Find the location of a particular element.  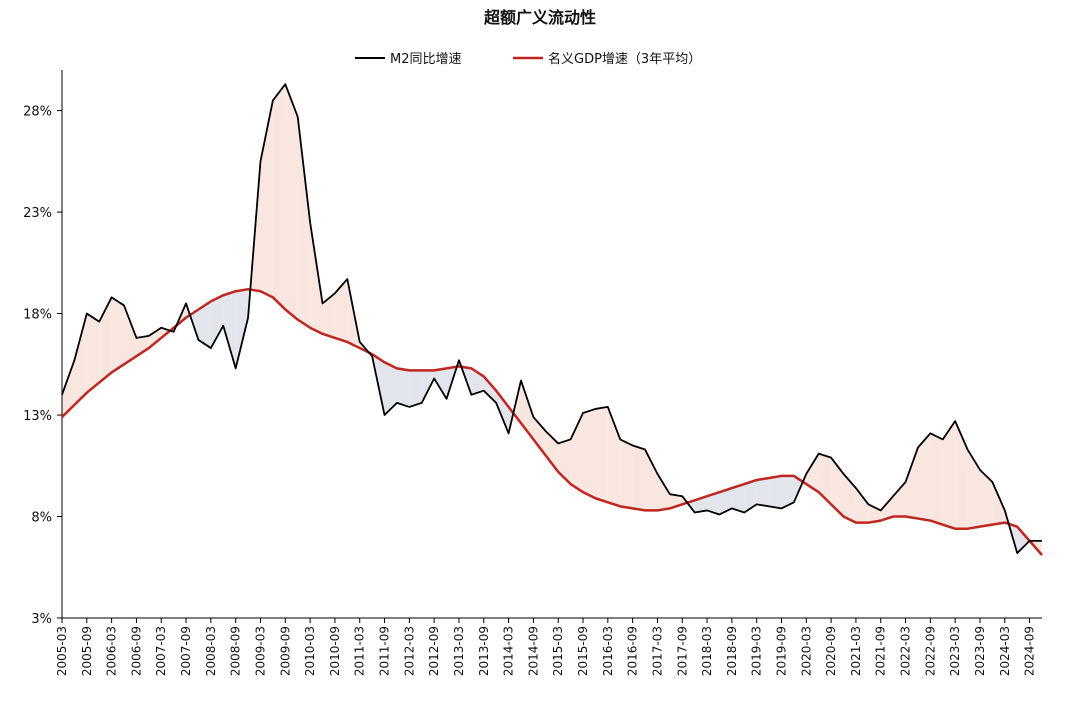

x-tick-label: 2016-03 is located at coordinates (608, 651).